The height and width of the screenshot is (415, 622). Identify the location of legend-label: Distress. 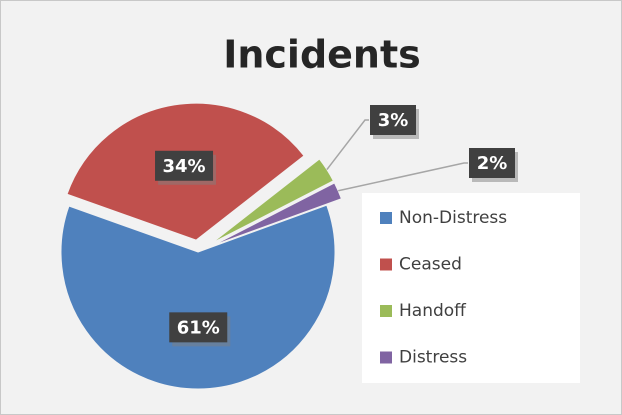
(433, 358).